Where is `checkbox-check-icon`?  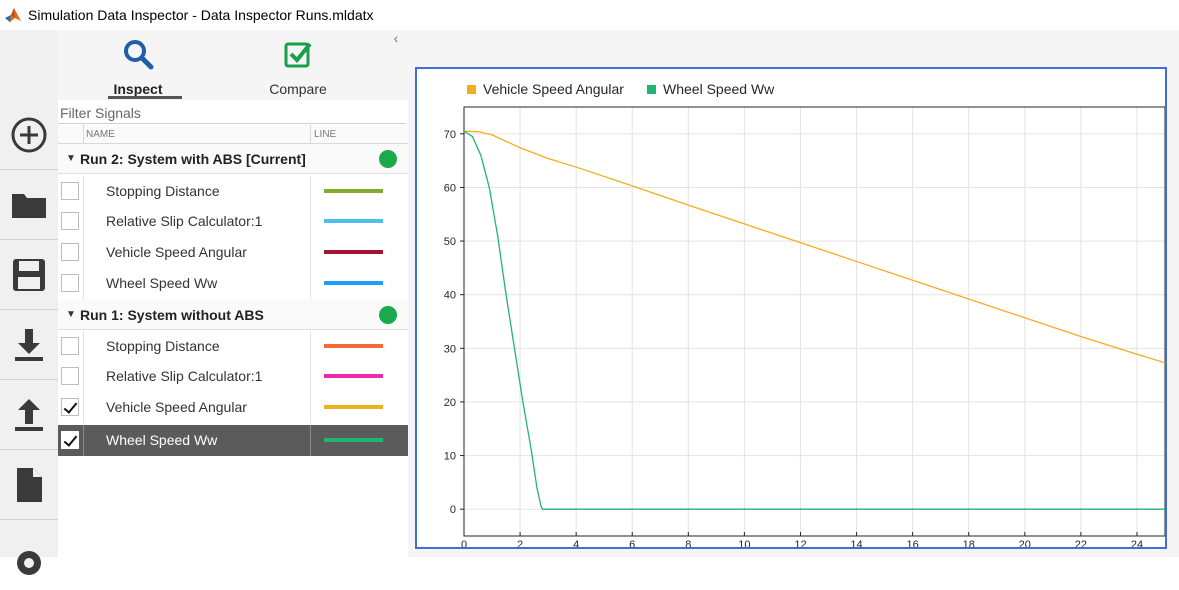
checkbox-check-icon is located at coordinates (298, 55).